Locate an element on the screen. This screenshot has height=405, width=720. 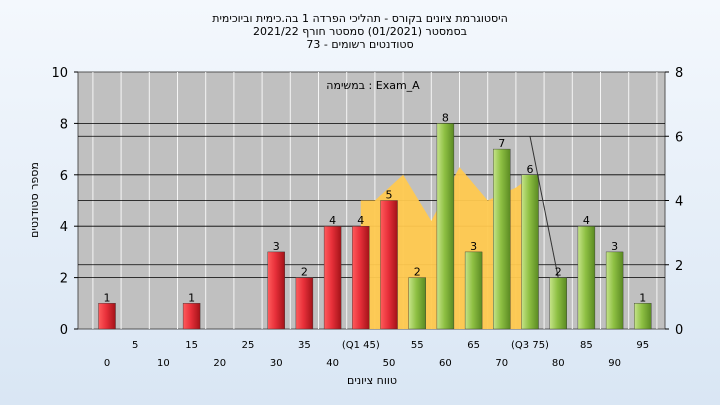
bar-label-45: 4 is located at coordinates (360, 220).